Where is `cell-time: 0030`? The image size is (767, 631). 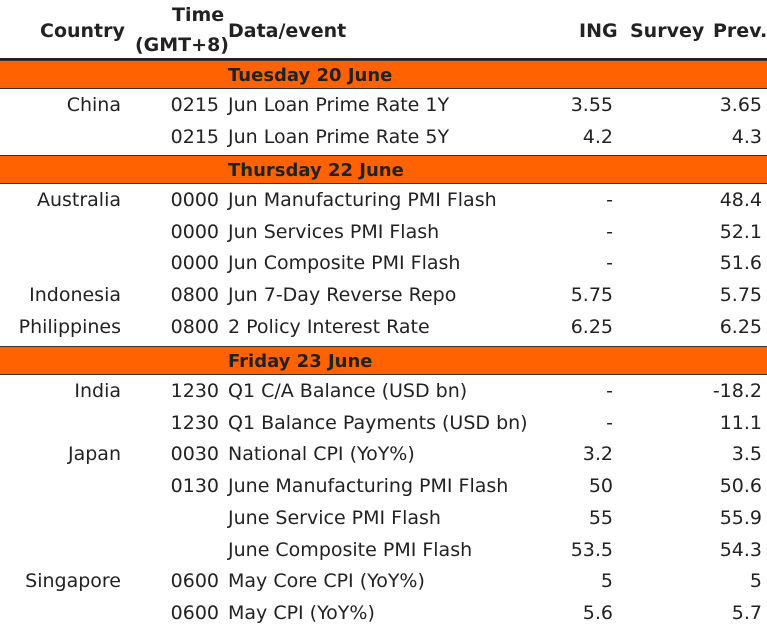 cell-time: 0030 is located at coordinates (194, 454).